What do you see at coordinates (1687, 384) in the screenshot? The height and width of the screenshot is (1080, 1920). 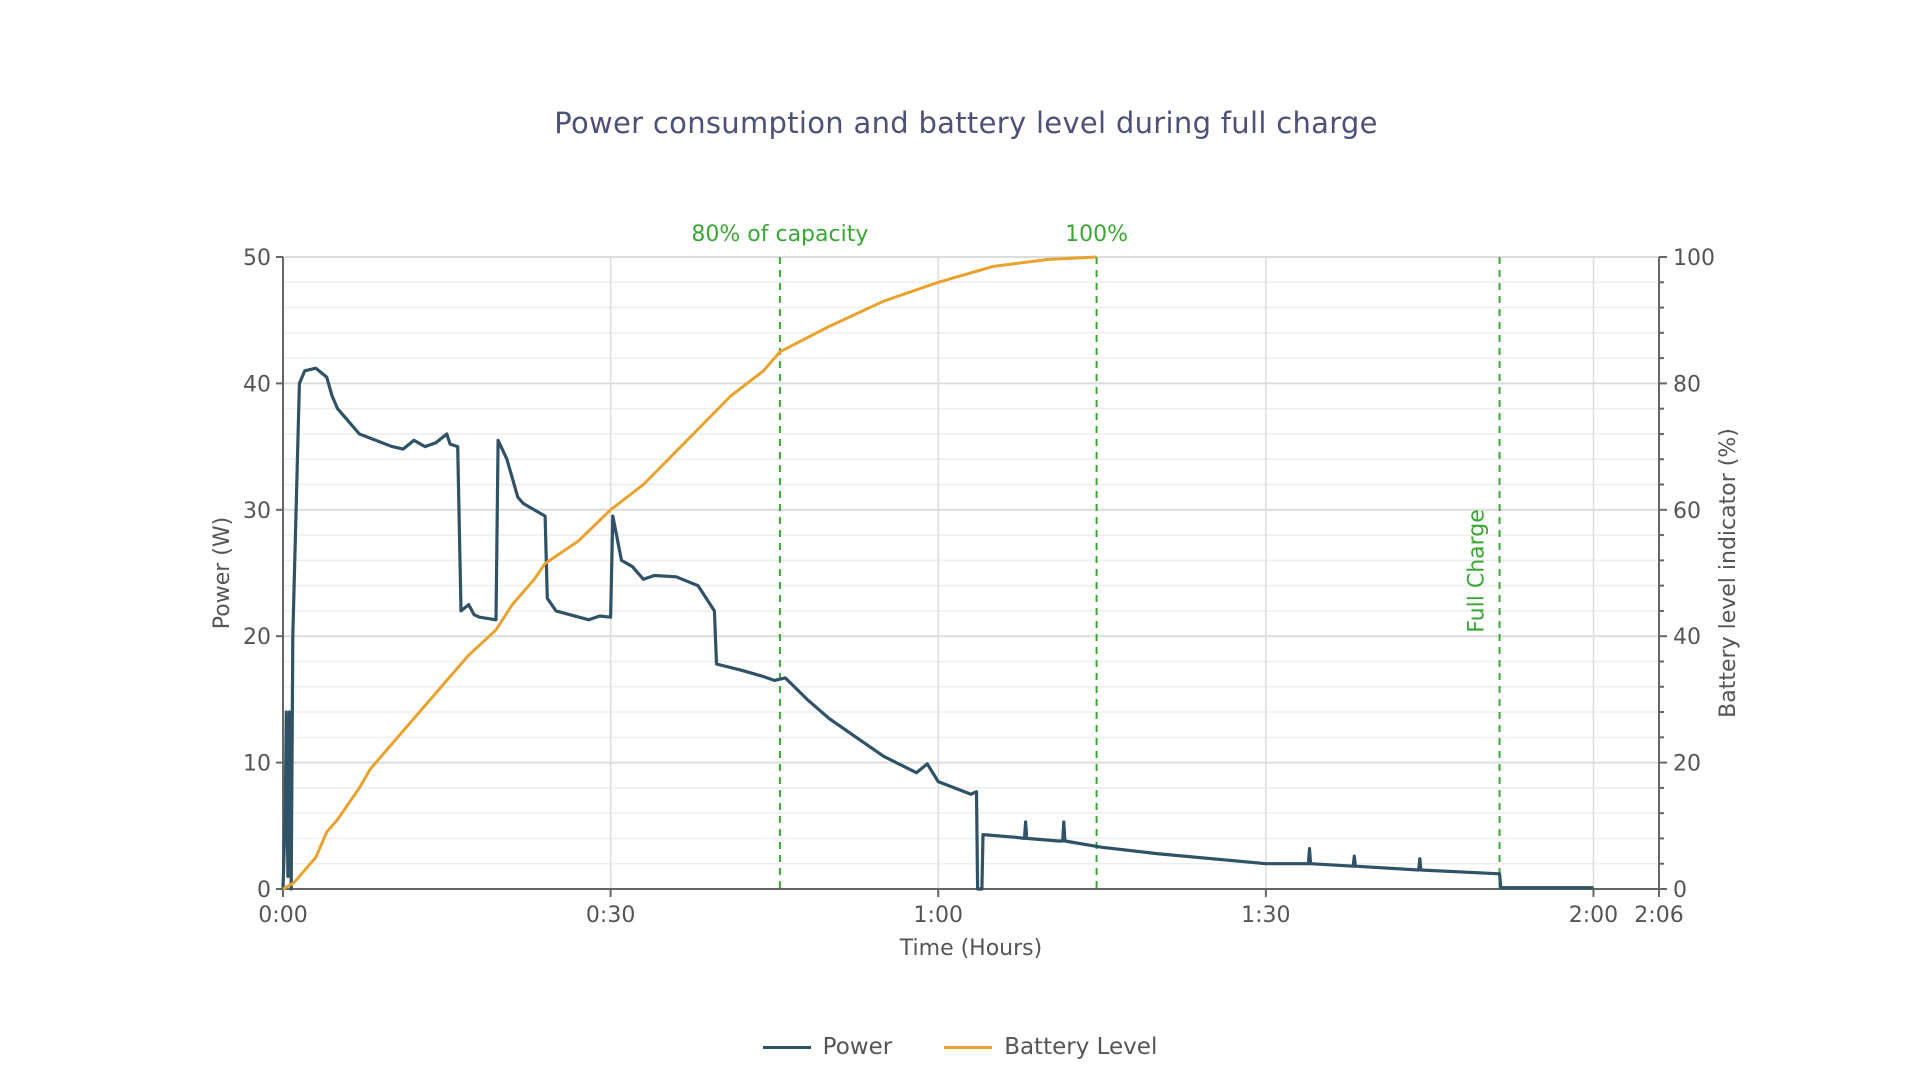 I see `y2-tick-label: 80` at bounding box center [1687, 384].